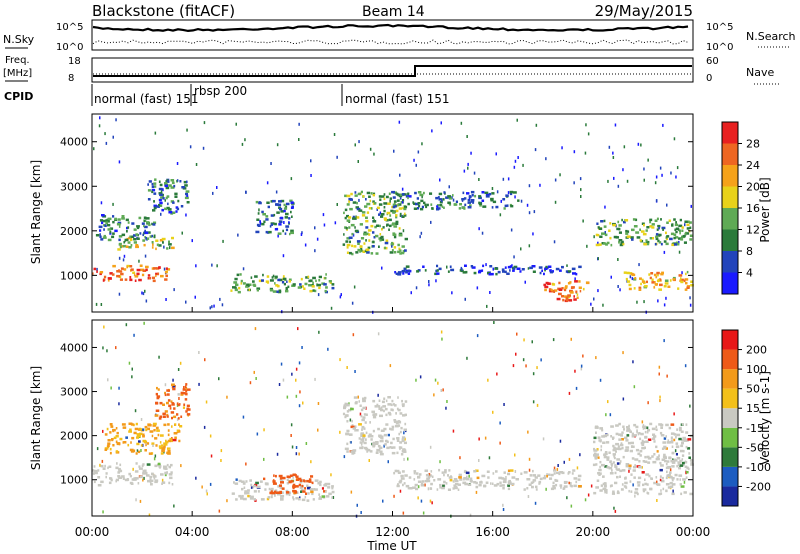  I want to click on colorbar-tick-label: 24, so click(753, 165).